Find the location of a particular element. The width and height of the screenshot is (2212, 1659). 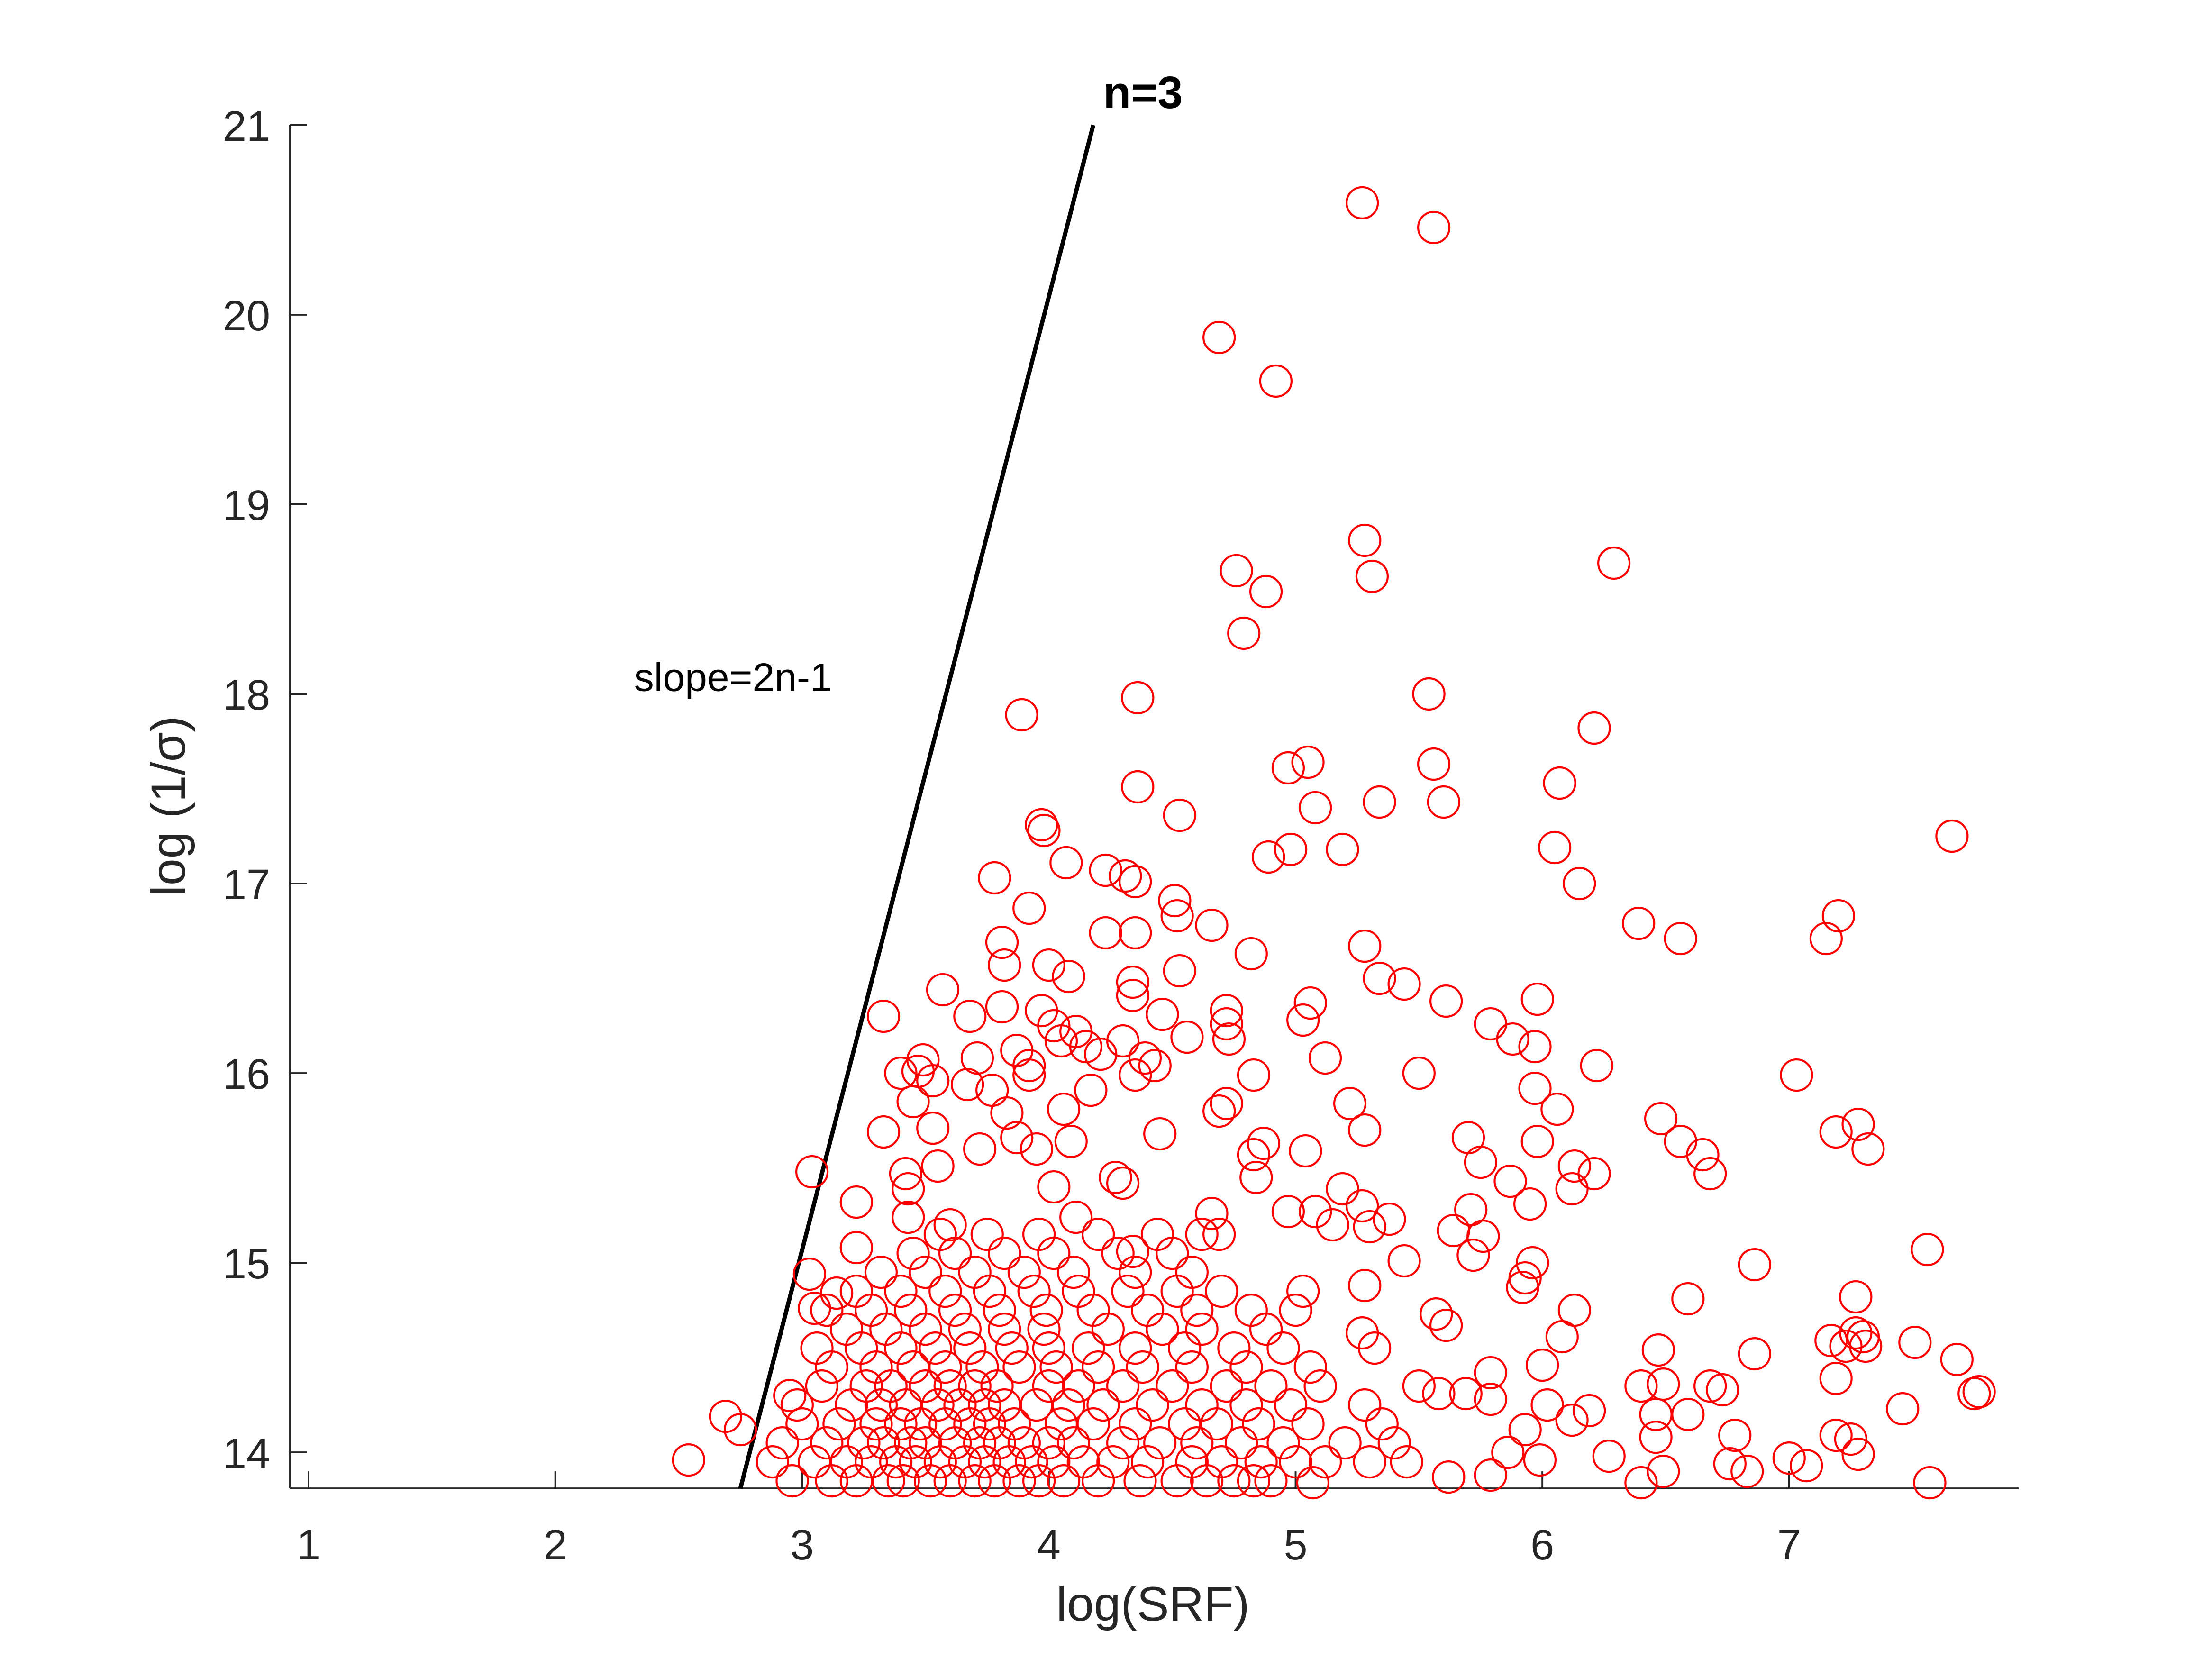

y-tick-label: 15 is located at coordinates (246, 1264).